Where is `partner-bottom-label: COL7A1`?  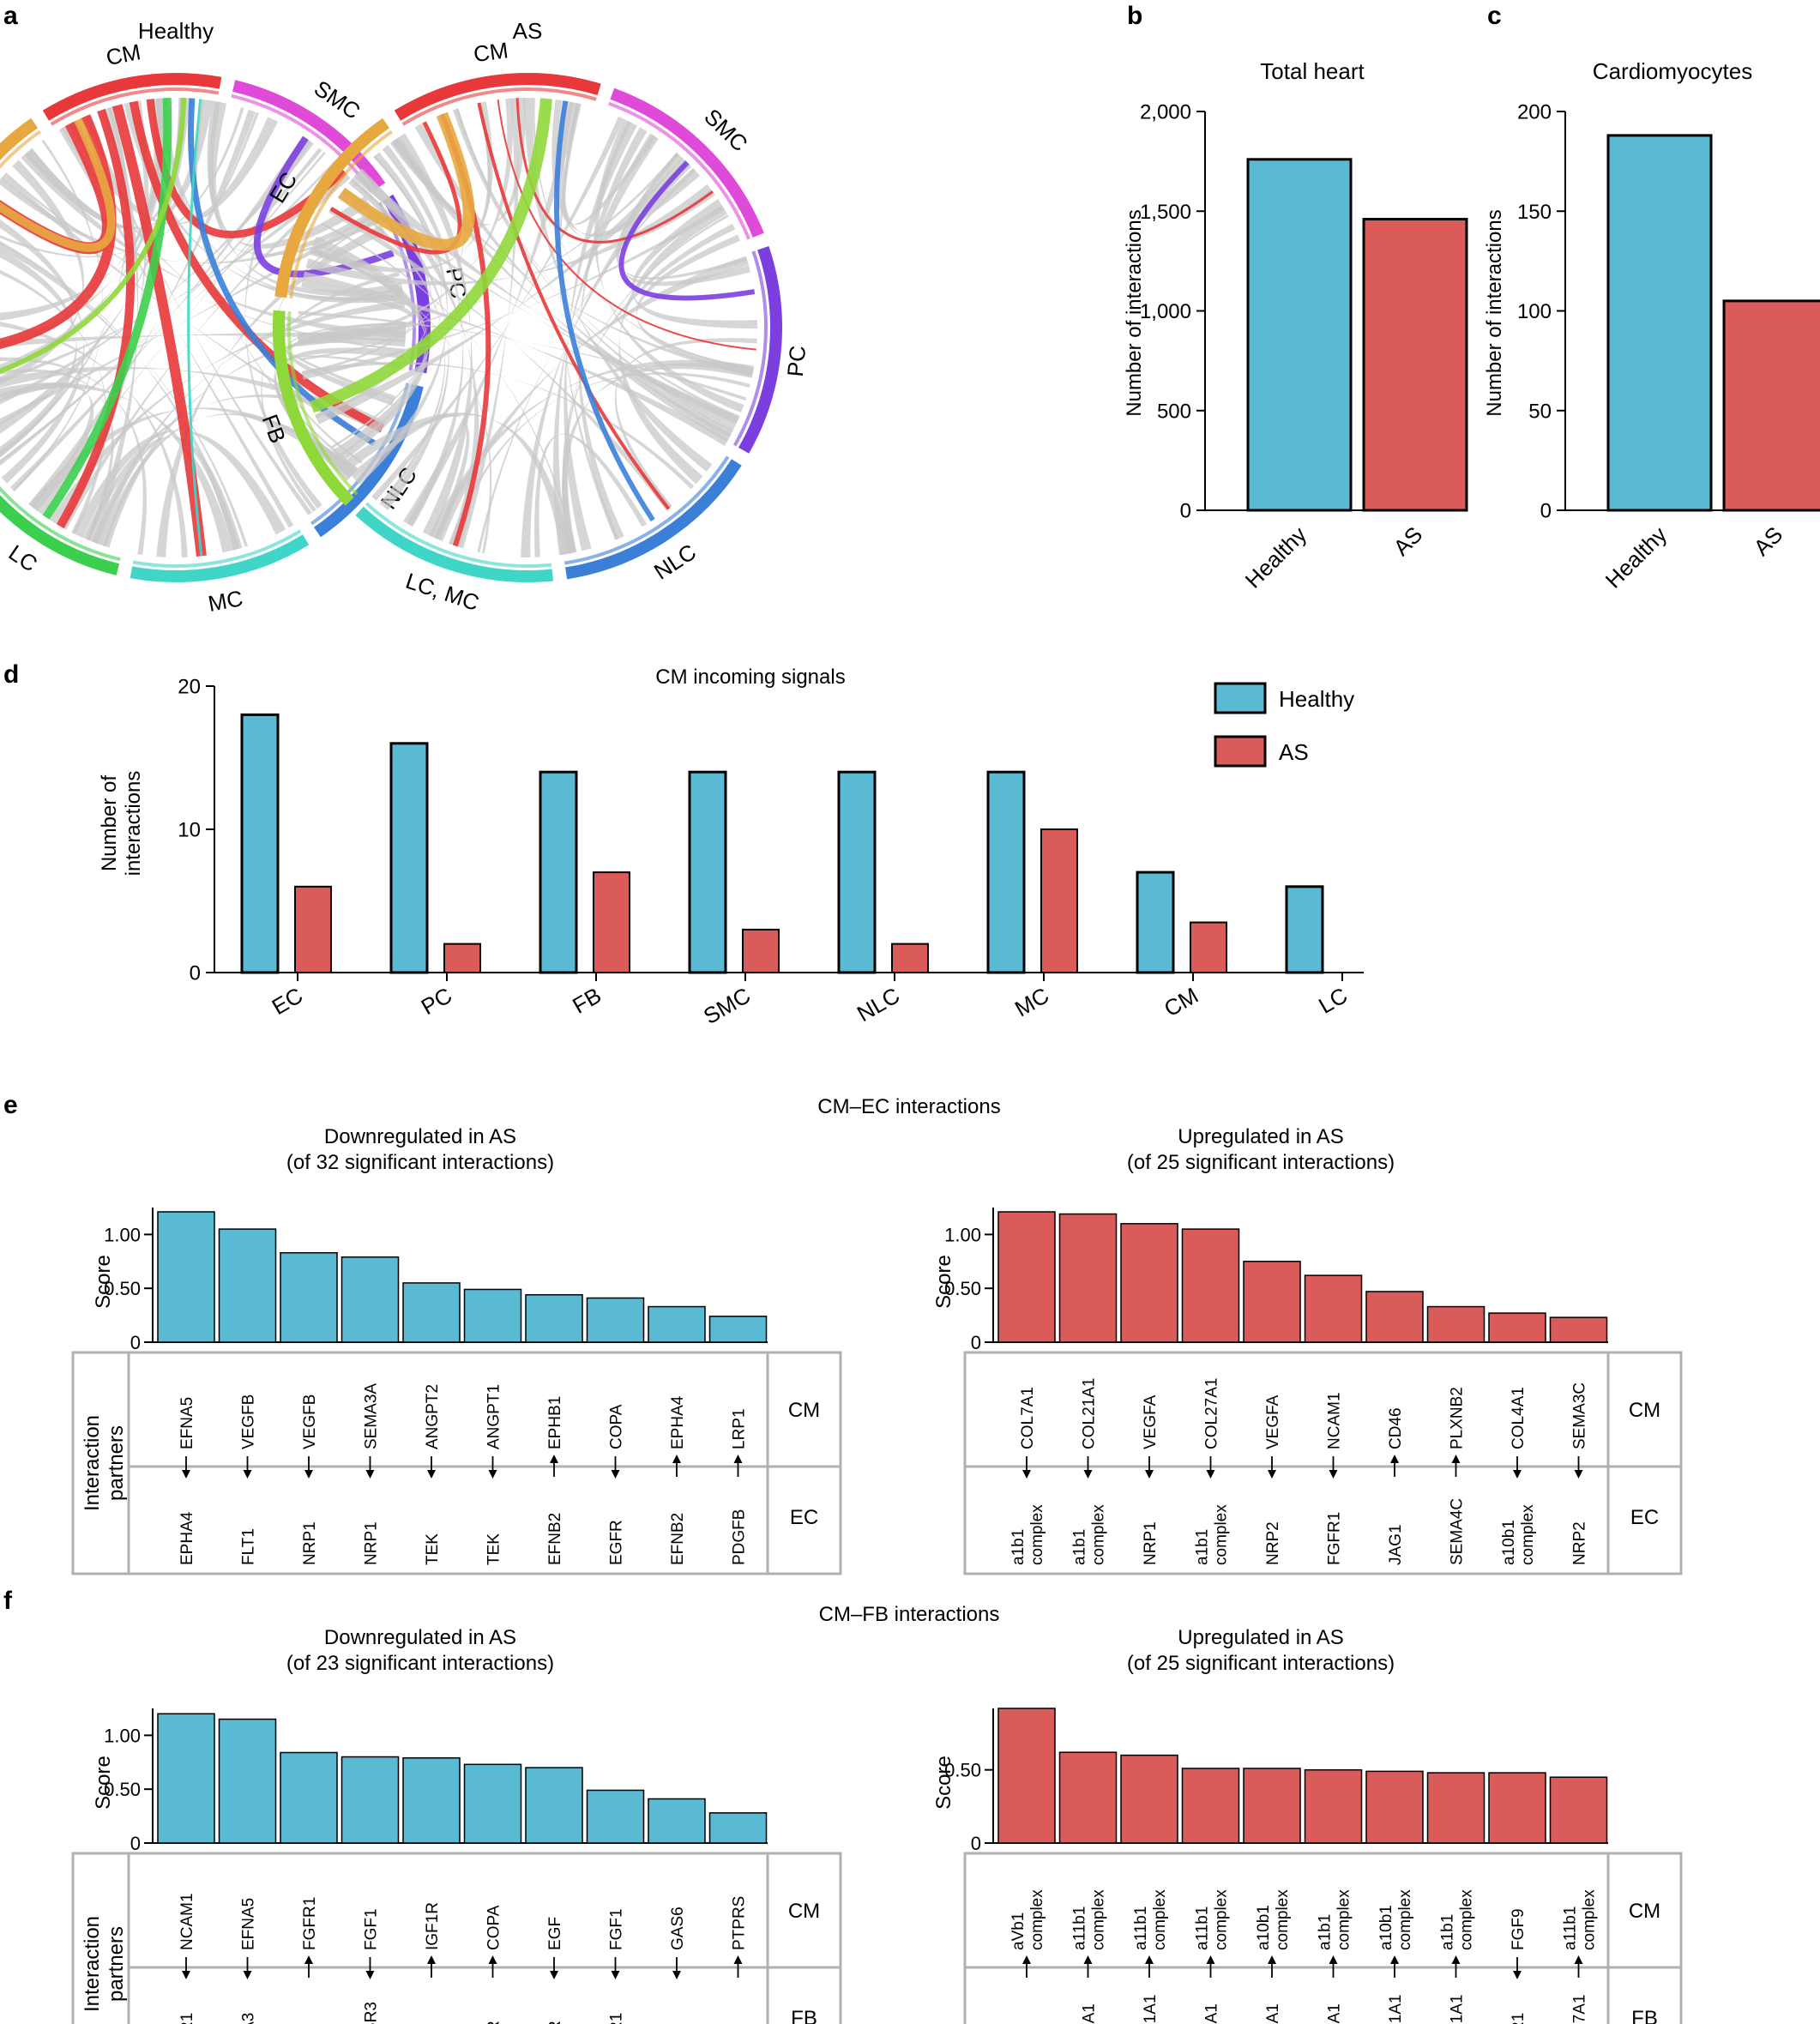
partner-bottom-label: COL7A1 is located at coordinates (1273, 2013).